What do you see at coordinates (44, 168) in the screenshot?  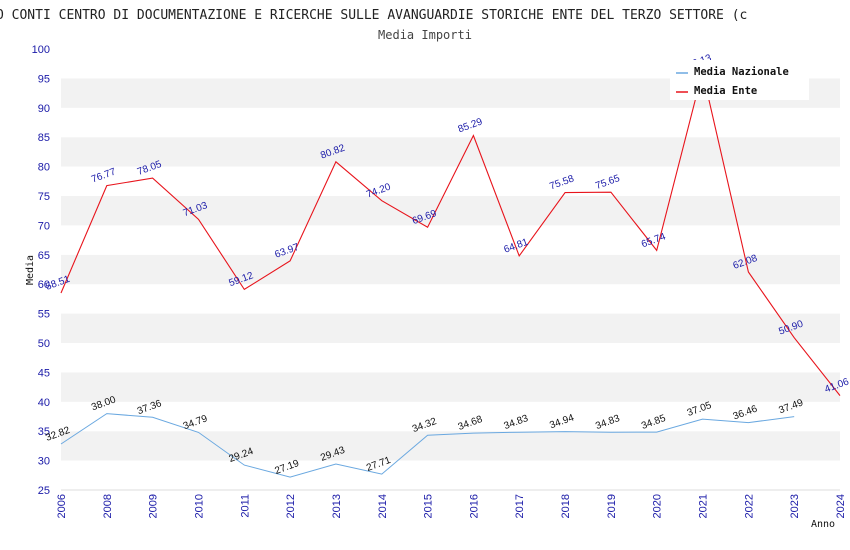 I see `y-tick-label: 80` at bounding box center [44, 168].